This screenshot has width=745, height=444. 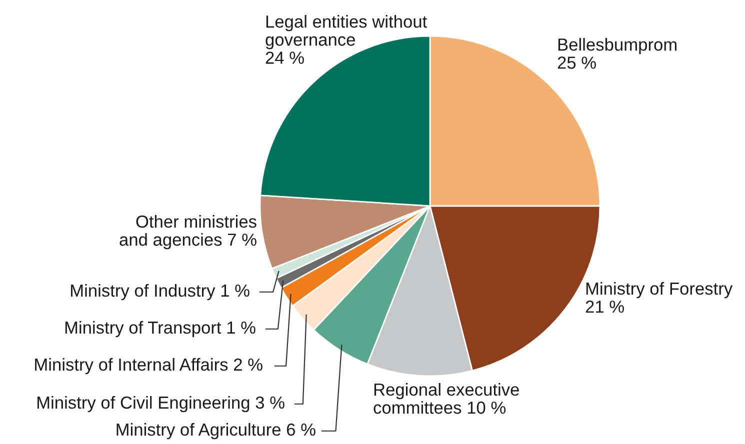 I want to click on slice-label: Regional executive committees 10 %, so click(x=446, y=398).